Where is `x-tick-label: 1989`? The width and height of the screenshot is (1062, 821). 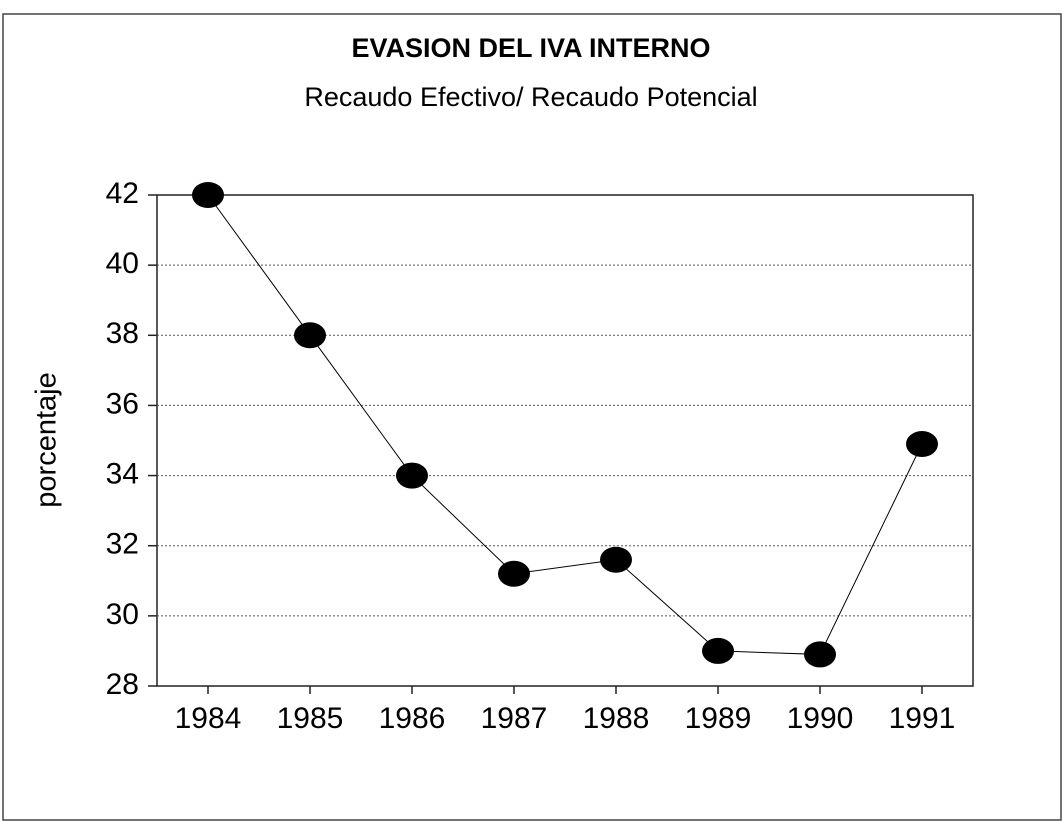 x-tick-label: 1989 is located at coordinates (718, 718).